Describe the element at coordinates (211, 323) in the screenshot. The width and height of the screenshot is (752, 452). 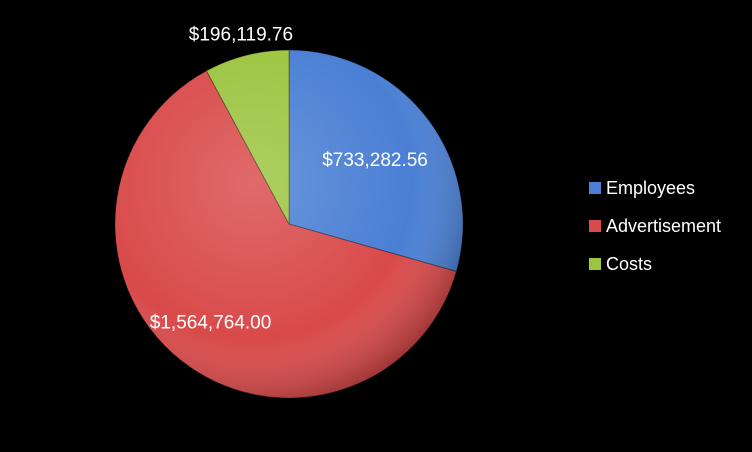
I see `data-label-advertisement: $1,564,764.00` at that location.